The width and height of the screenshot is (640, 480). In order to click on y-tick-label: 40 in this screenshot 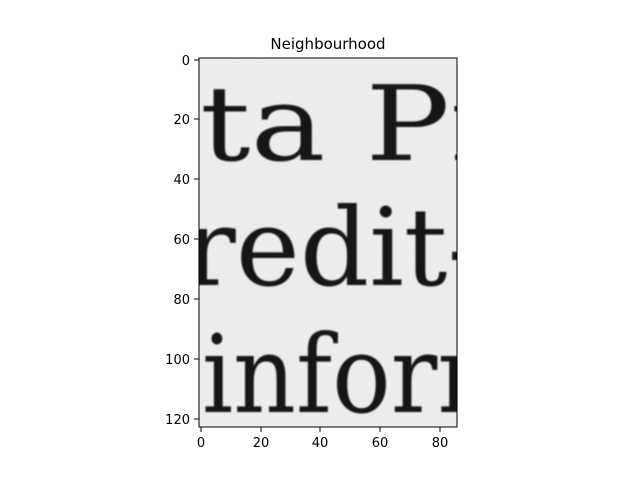, I will do `click(181, 180)`.